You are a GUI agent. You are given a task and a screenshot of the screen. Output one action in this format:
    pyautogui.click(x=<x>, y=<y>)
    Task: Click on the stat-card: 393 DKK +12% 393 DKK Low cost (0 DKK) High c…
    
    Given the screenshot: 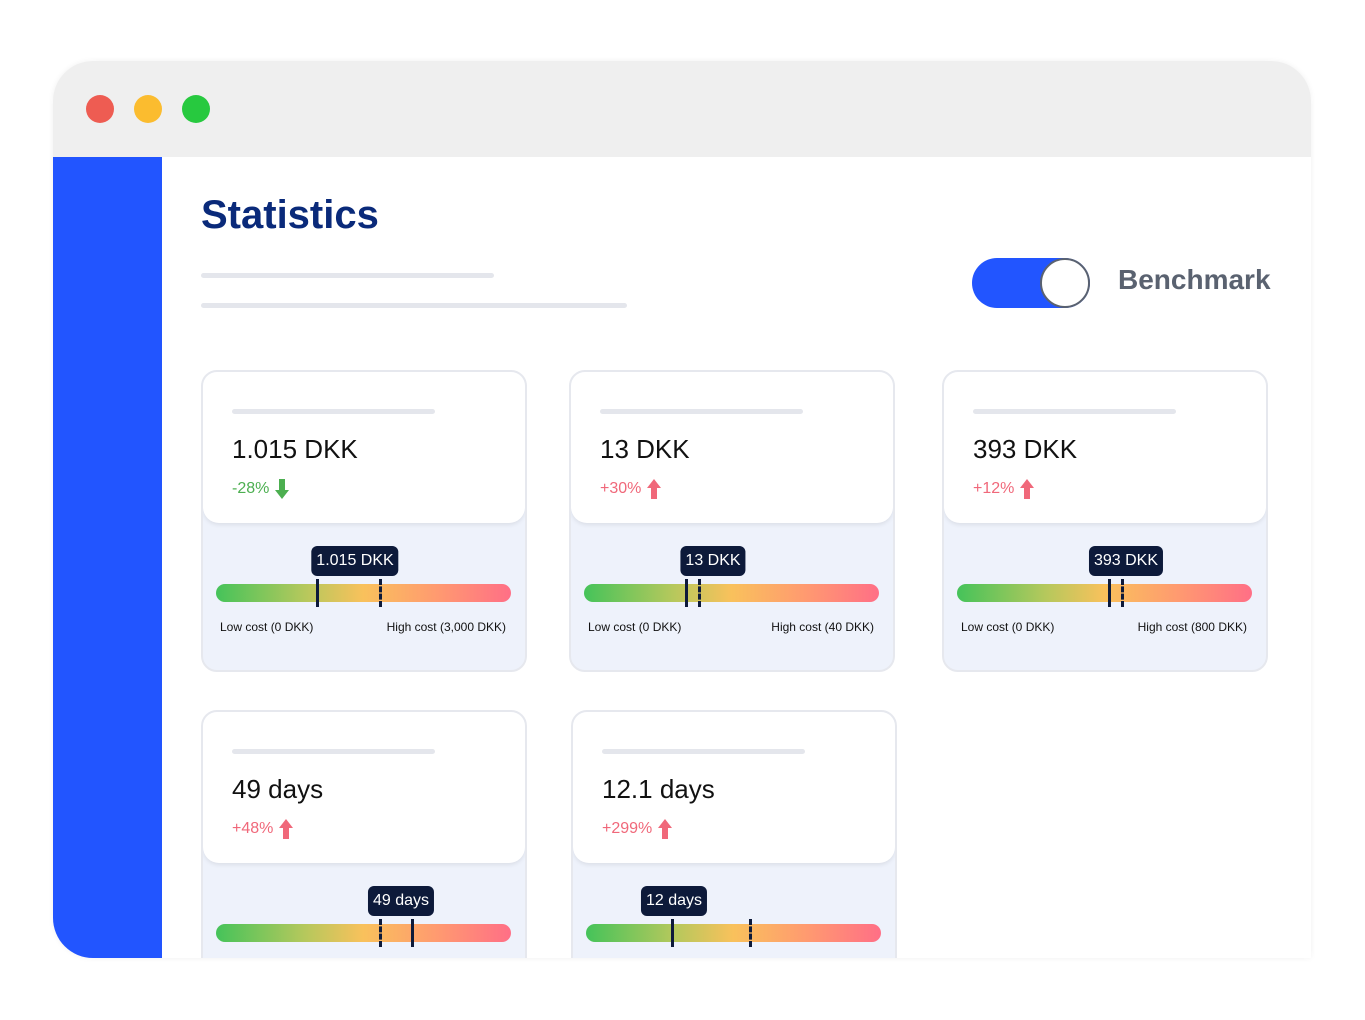 What is the action you would take?
    pyautogui.click(x=1105, y=521)
    